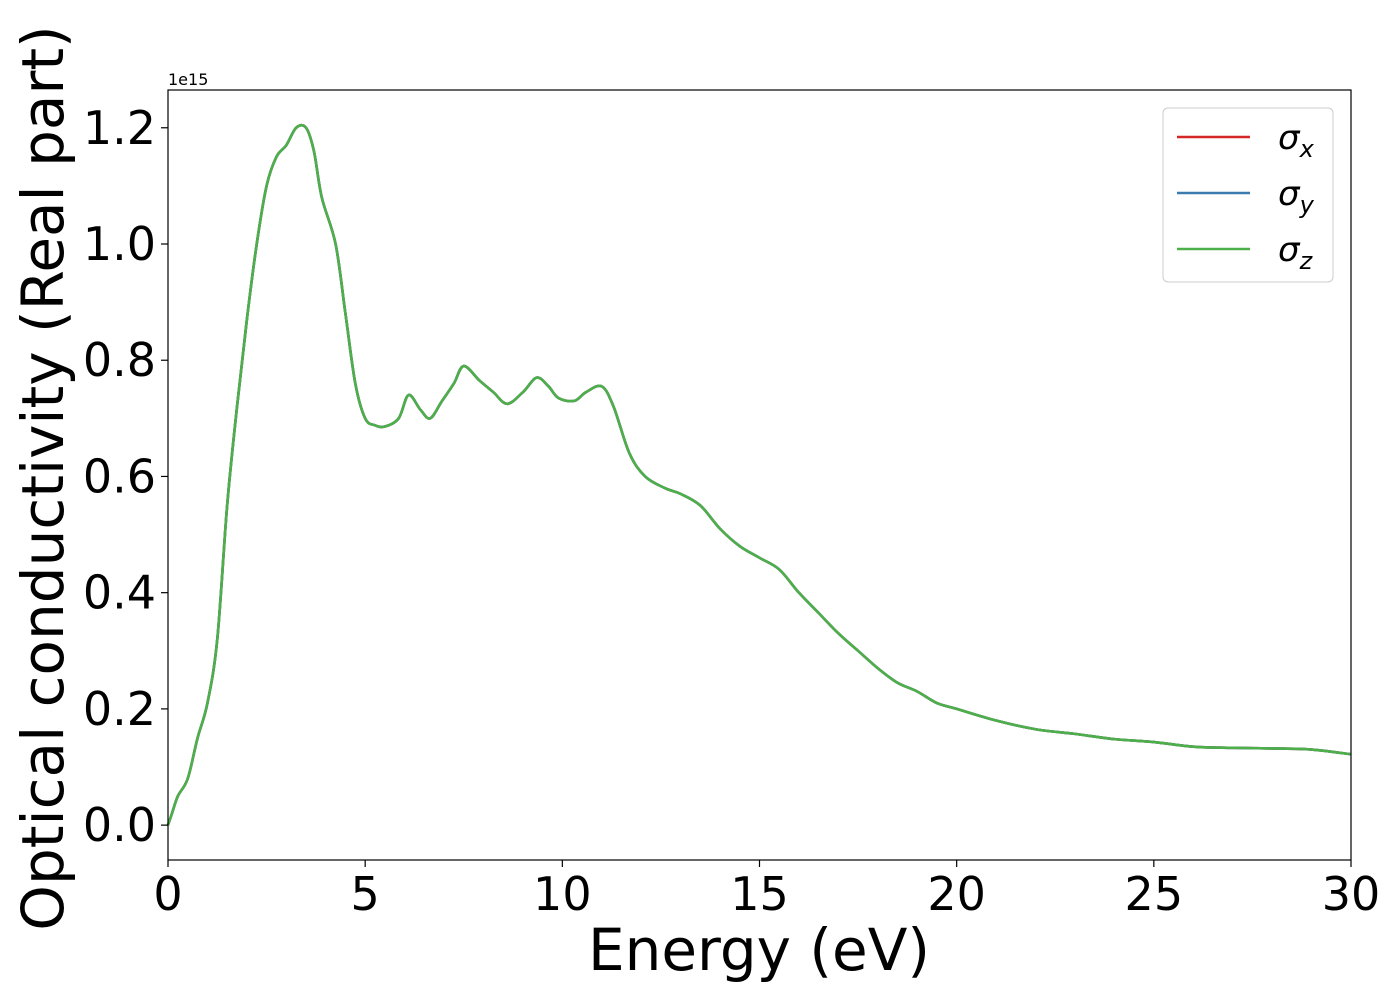  I want to click on y-tick-label: 0.6, so click(119, 476).